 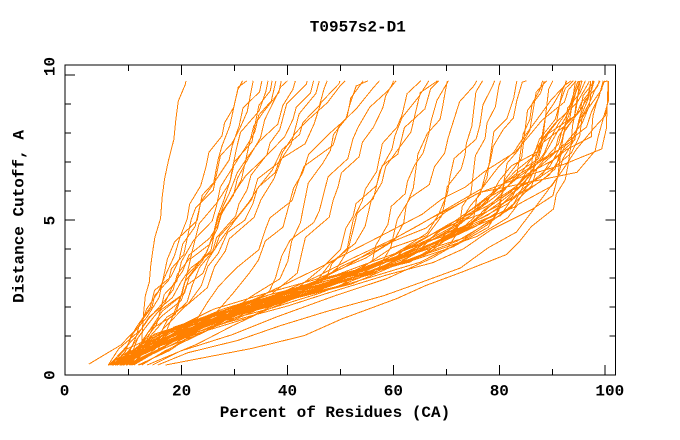 What do you see at coordinates (20, 216) in the screenshot?
I see `svg-text: Distance Cutoff, A` at bounding box center [20, 216].